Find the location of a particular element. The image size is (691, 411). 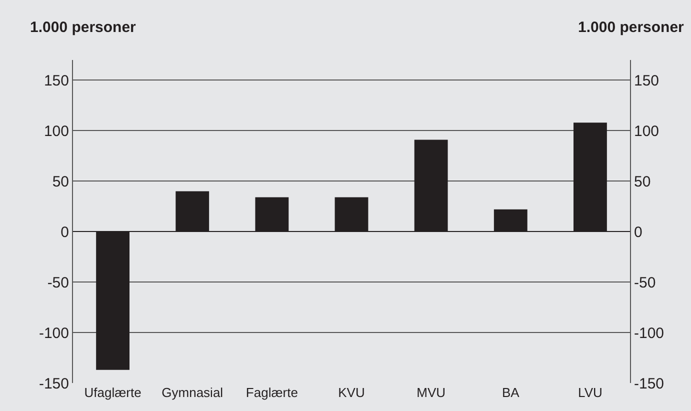

x-tick-label: Ufaglærte is located at coordinates (113, 392).